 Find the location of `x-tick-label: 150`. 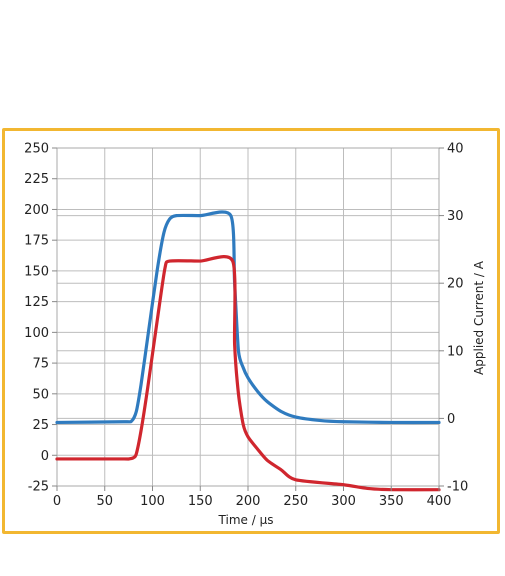

x-tick-label: 150 is located at coordinates (200, 501).